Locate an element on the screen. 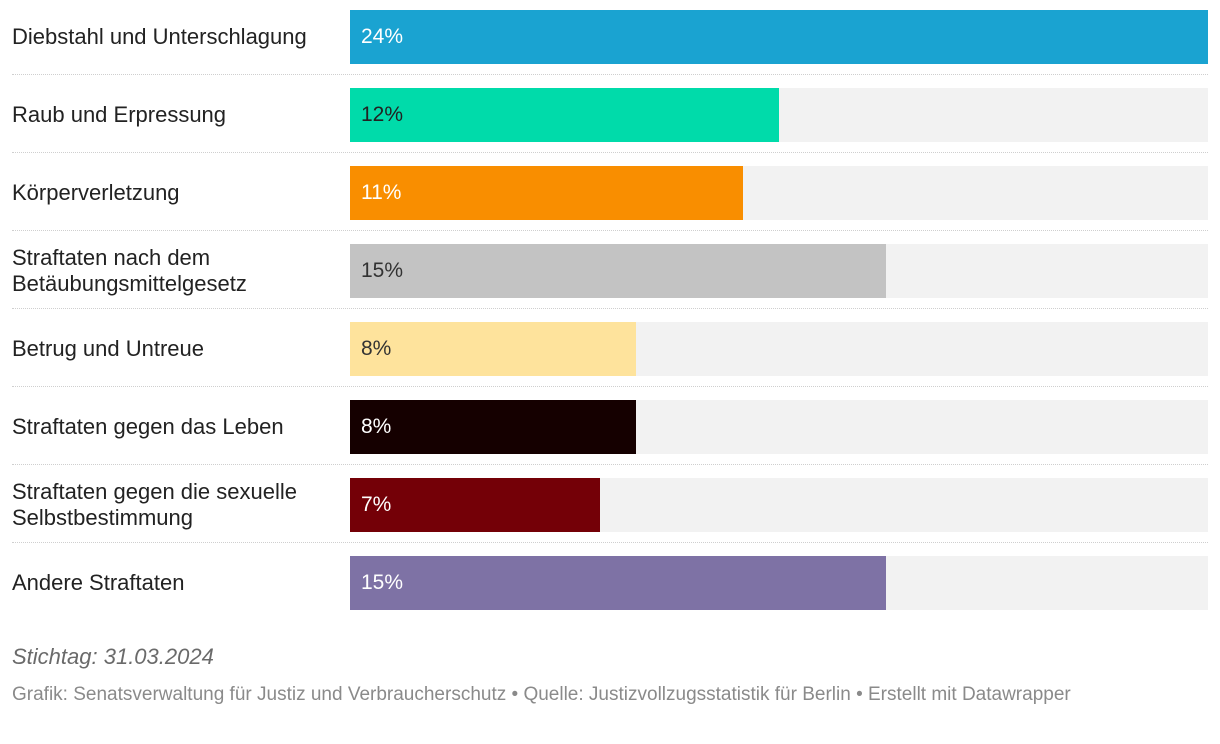 This screenshot has width=1220, height=744. bar-track: 12% is located at coordinates (779, 115).